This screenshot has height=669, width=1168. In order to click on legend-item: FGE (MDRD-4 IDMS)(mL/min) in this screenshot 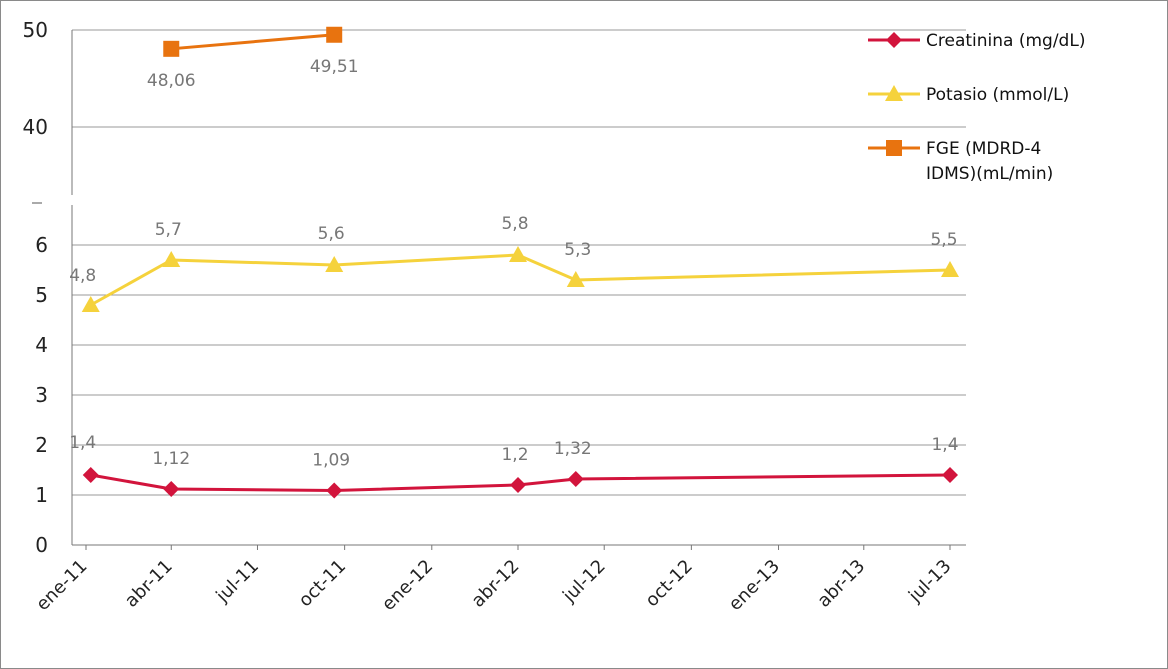, I will do `click(960, 161)`.